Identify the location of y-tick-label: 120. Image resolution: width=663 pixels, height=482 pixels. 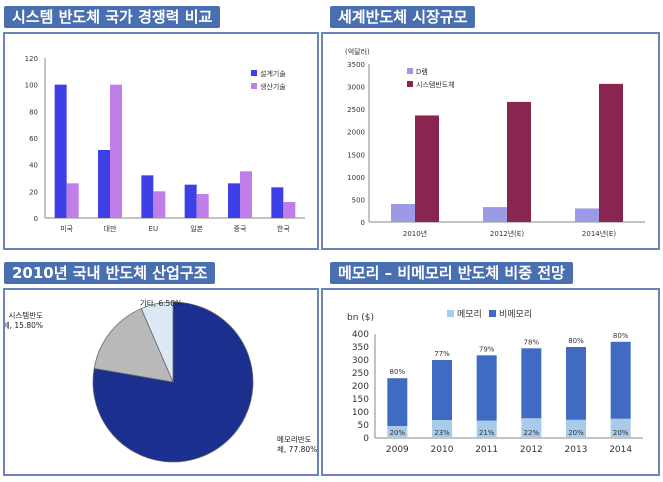
(31, 59).